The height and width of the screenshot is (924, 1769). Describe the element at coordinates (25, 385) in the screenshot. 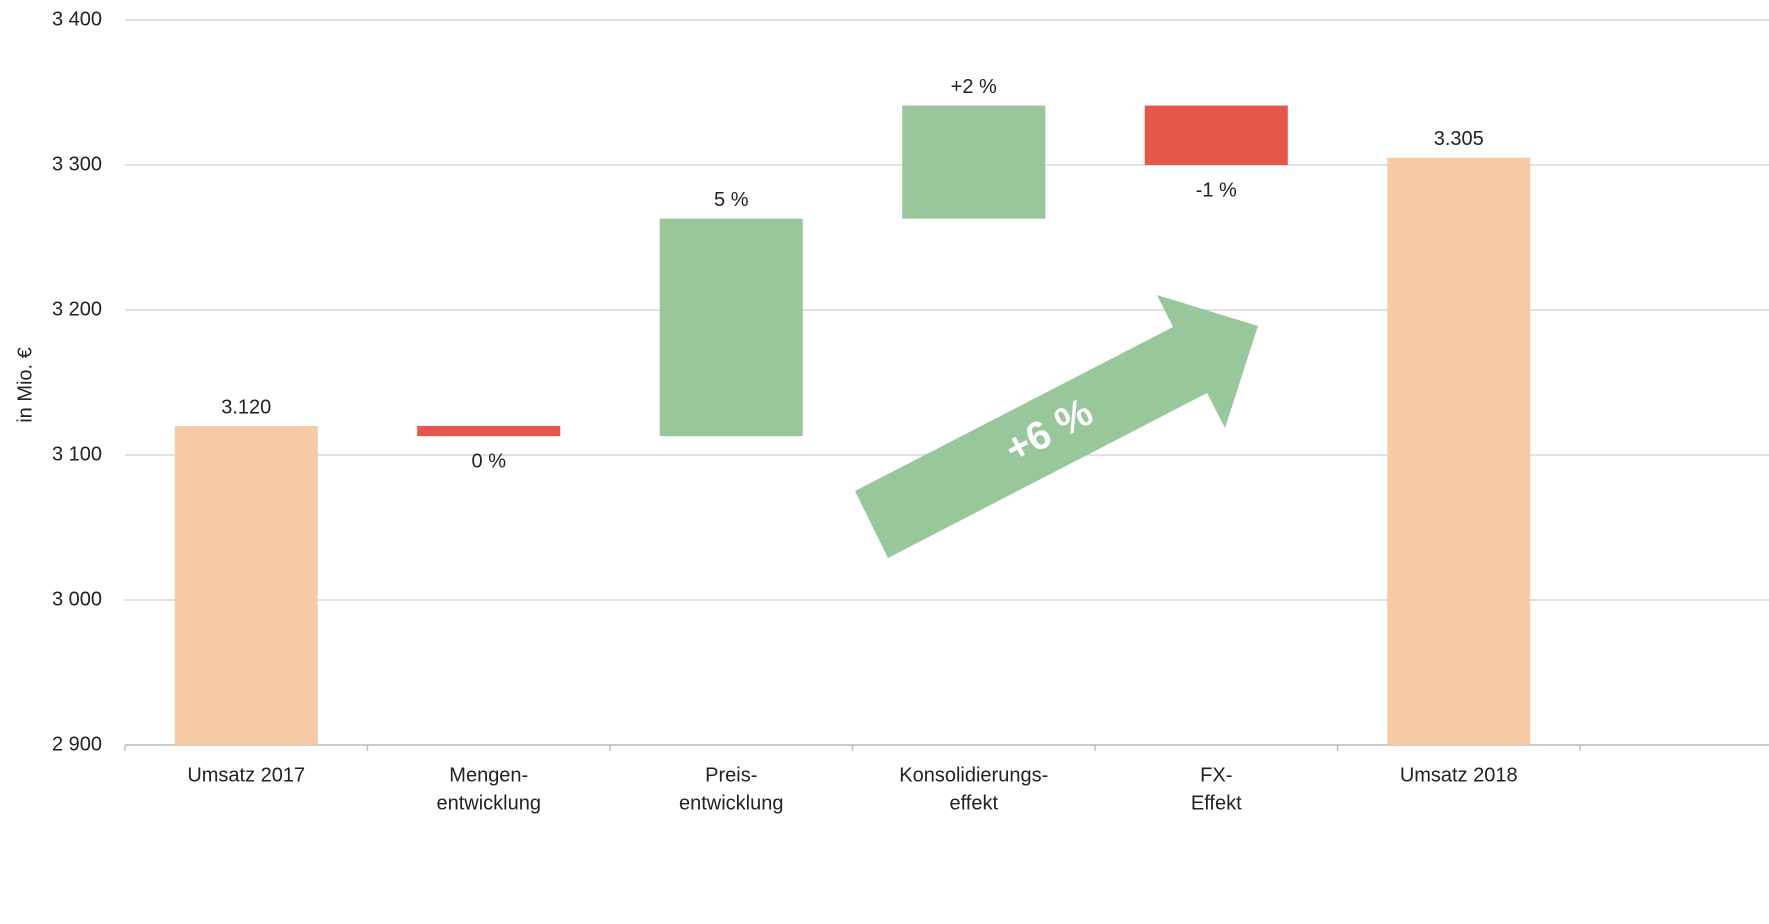

I see `y-axis-label: in Mio. €` at that location.